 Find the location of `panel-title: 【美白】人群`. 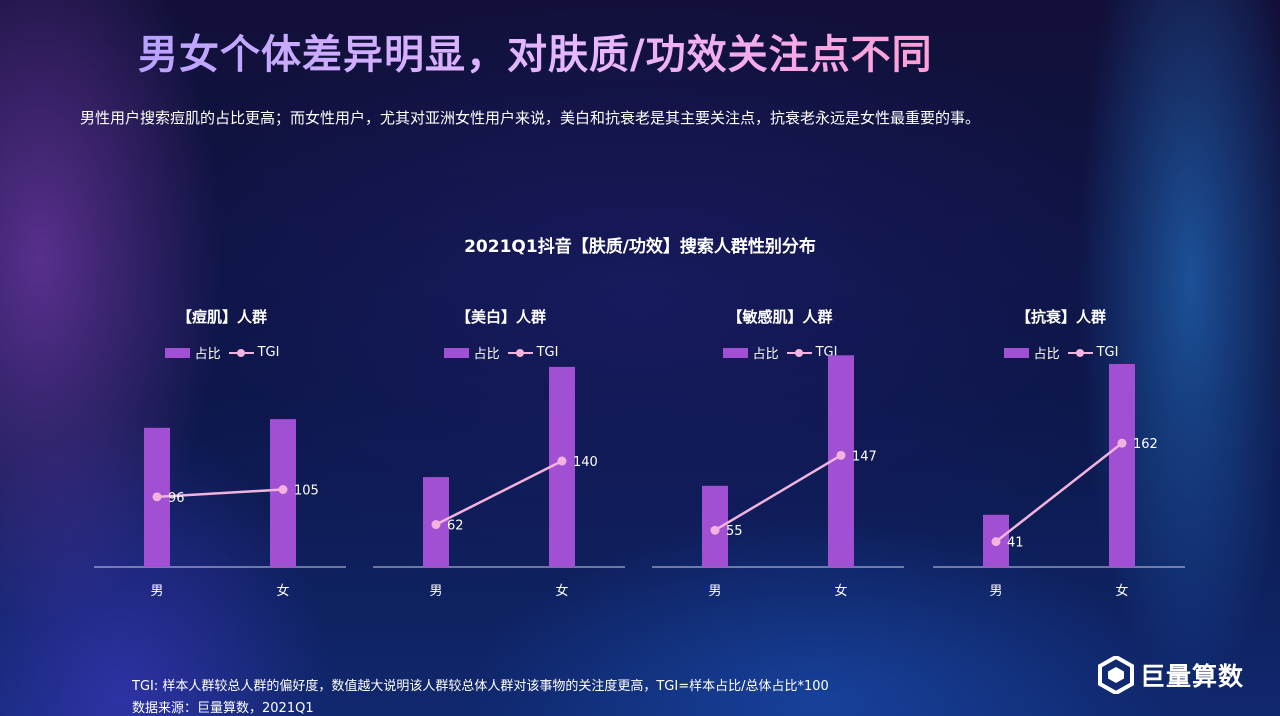

panel-title: 【美白】人群 is located at coordinates (500, 317).